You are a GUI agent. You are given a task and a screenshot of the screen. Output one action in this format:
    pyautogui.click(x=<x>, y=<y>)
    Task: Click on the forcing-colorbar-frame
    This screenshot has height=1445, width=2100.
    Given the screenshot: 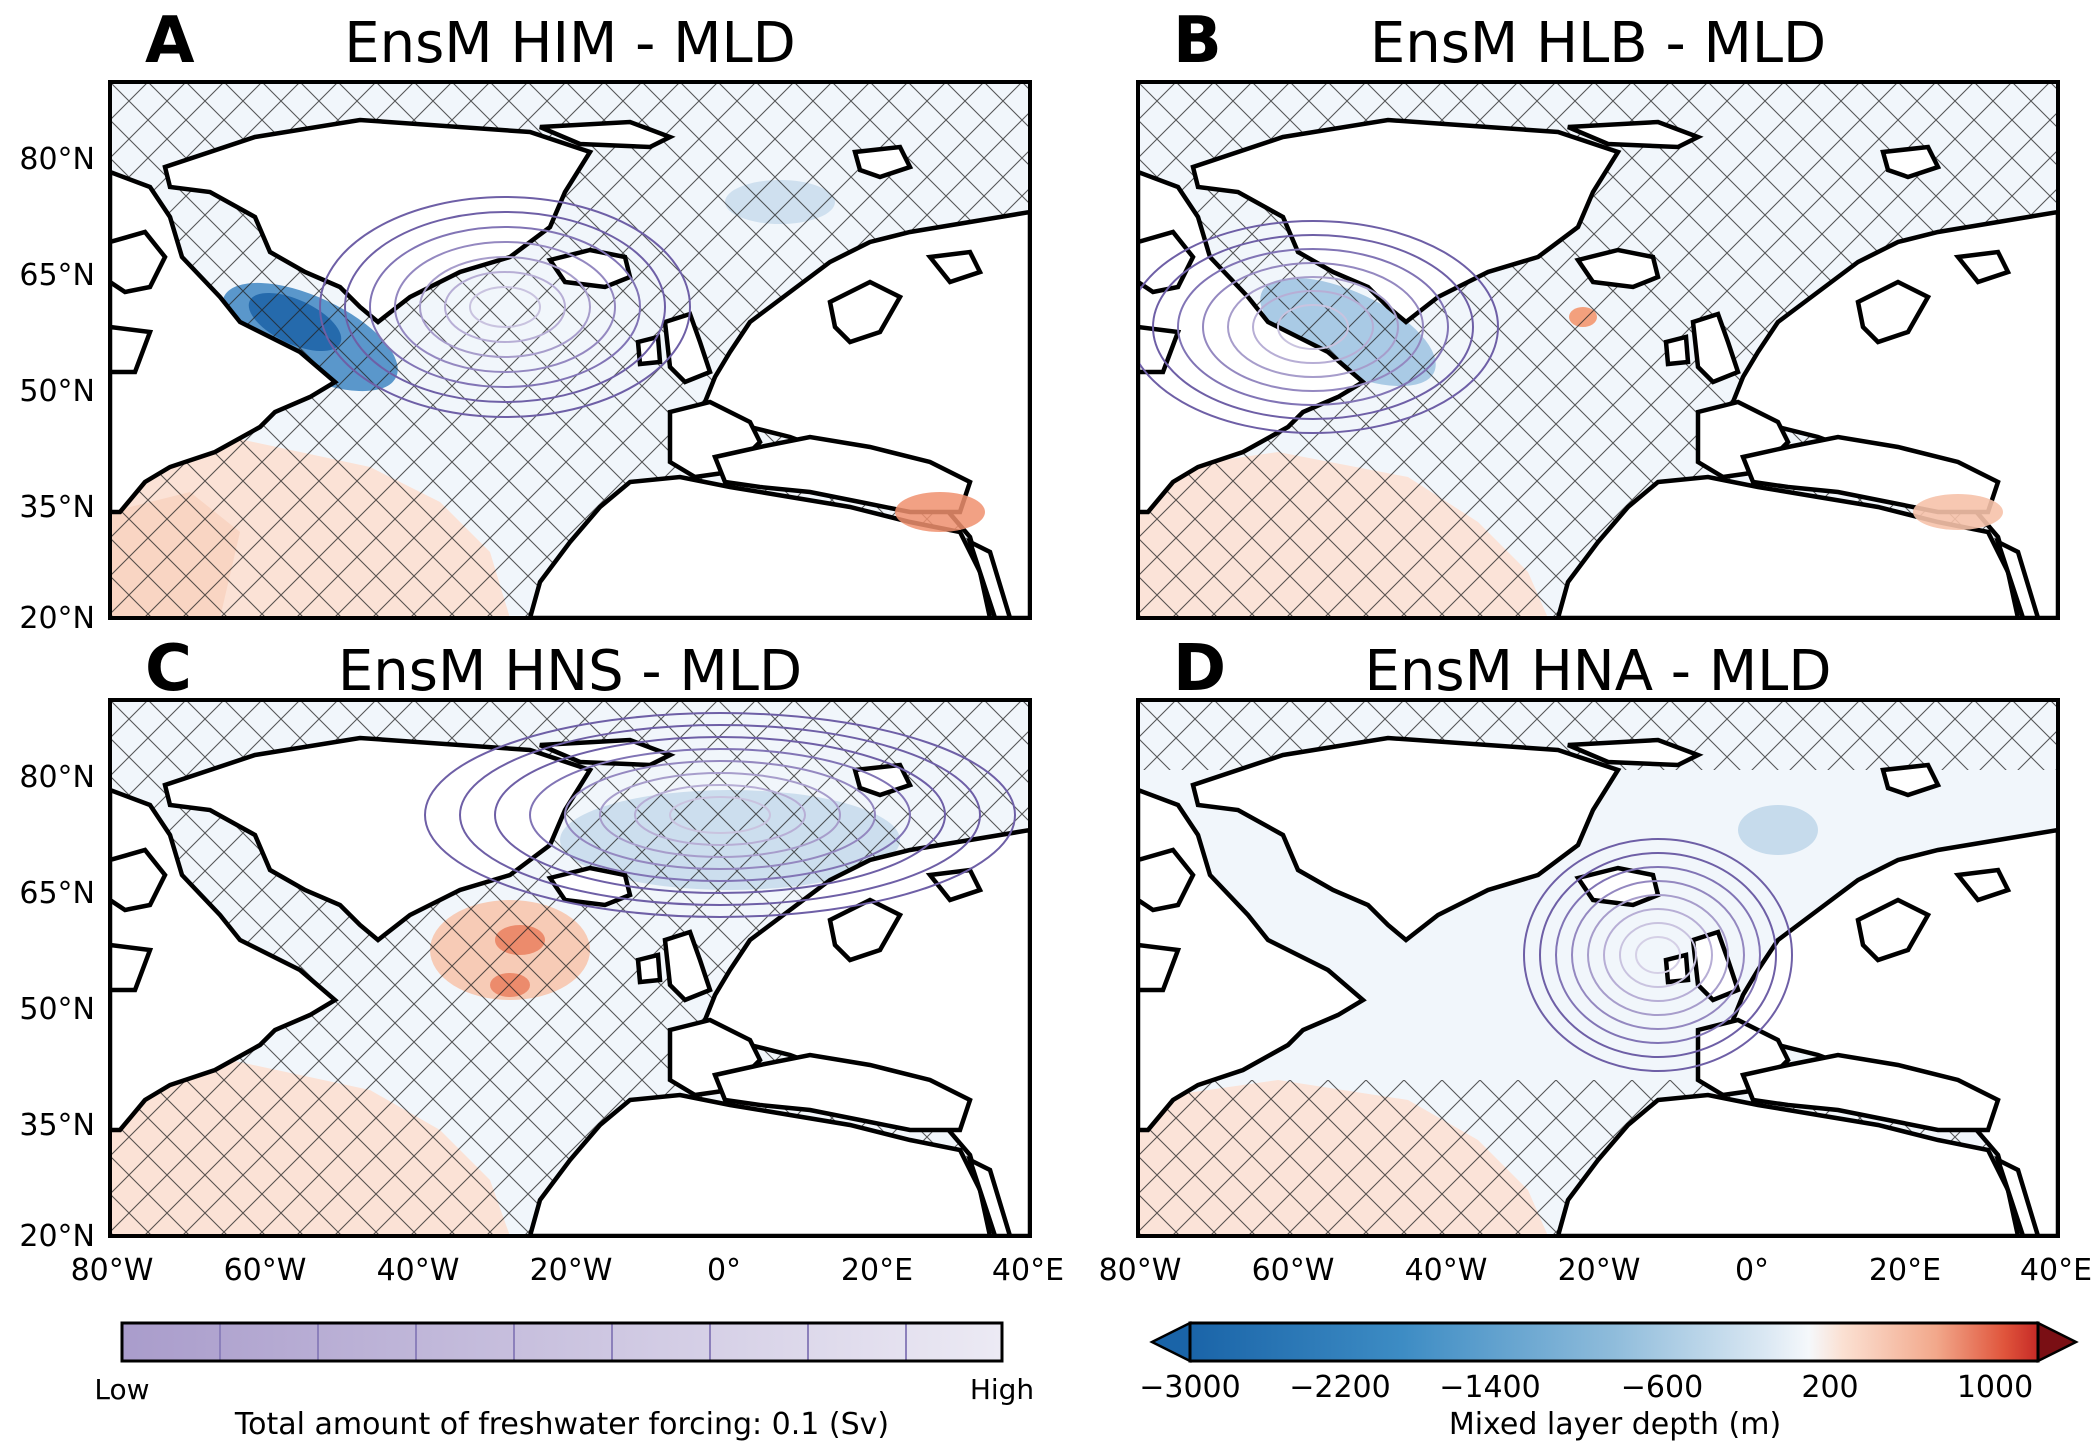 What is the action you would take?
    pyautogui.click(x=562, y=1342)
    